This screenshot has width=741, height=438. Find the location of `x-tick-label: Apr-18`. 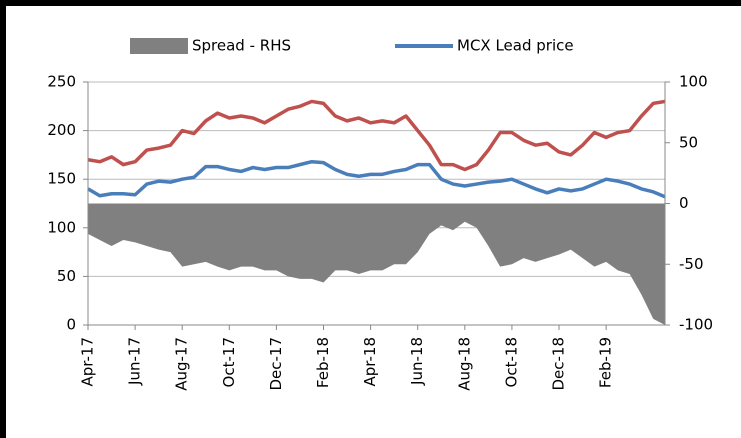

x-tick-label: Apr-18 is located at coordinates (370, 362).